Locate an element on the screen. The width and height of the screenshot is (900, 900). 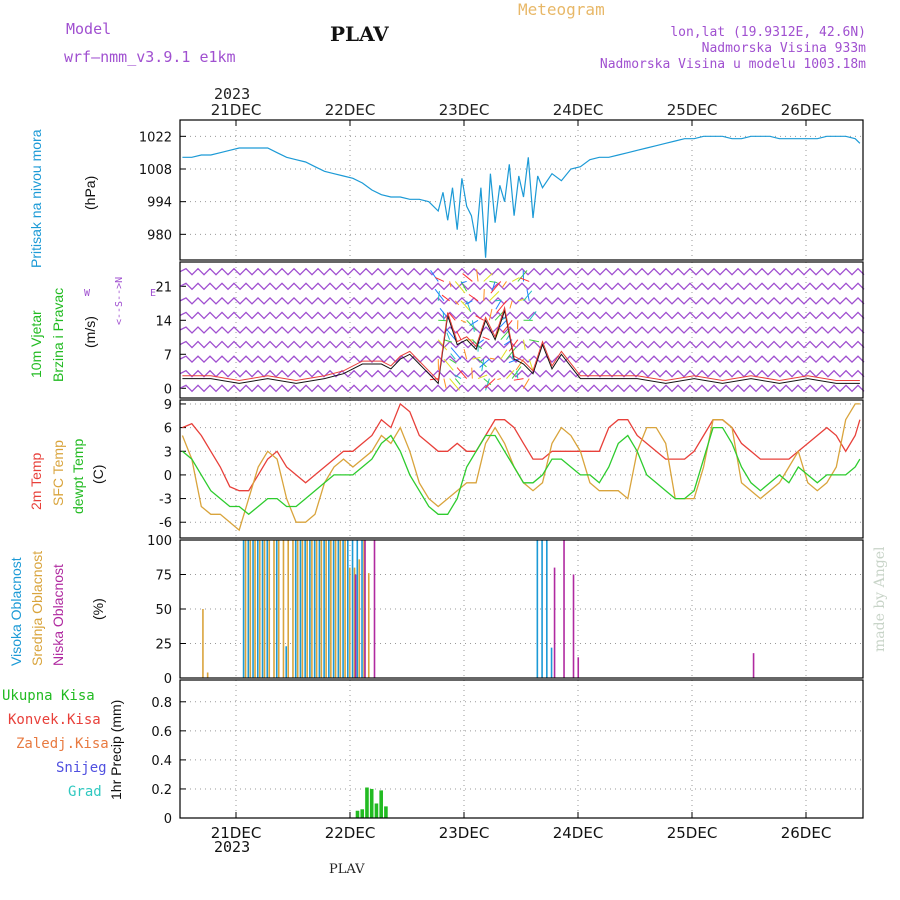
y-tick-label: 50 is located at coordinates (163, 610).